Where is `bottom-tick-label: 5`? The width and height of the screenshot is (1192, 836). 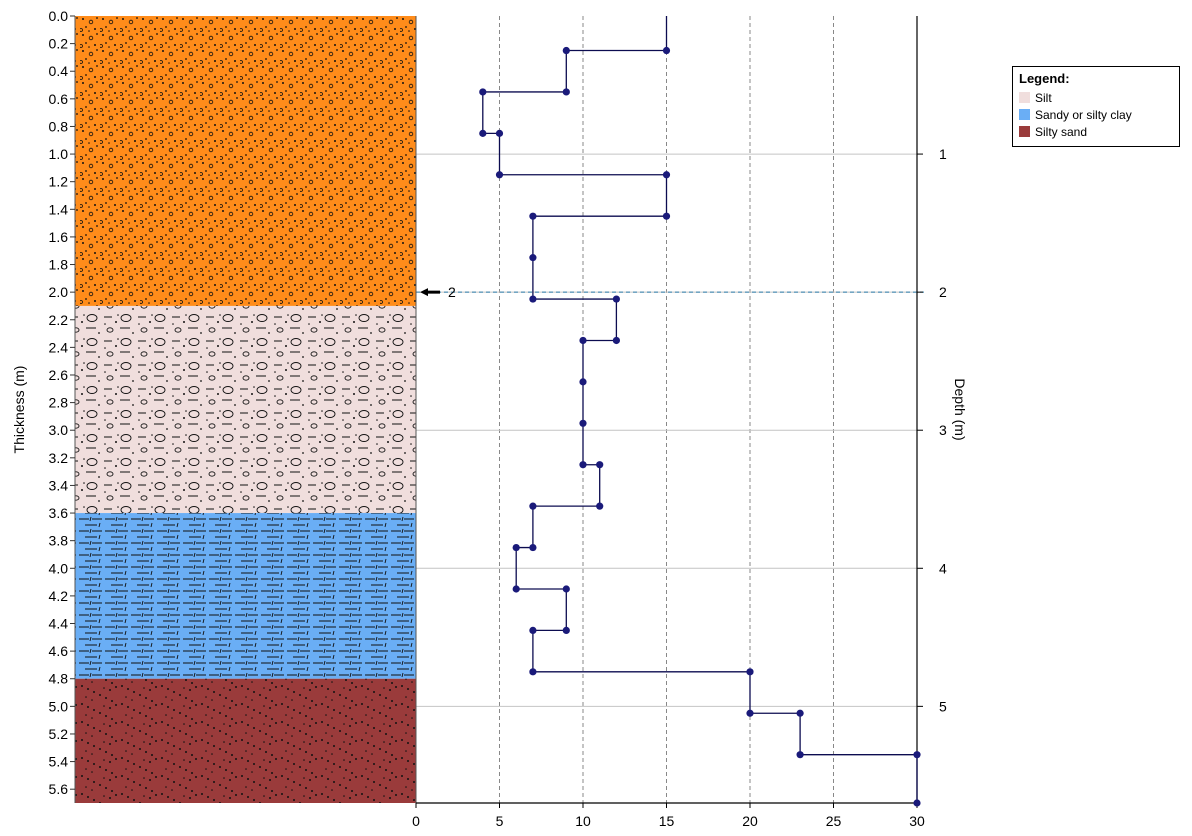 bottom-tick-label: 5 is located at coordinates (500, 821).